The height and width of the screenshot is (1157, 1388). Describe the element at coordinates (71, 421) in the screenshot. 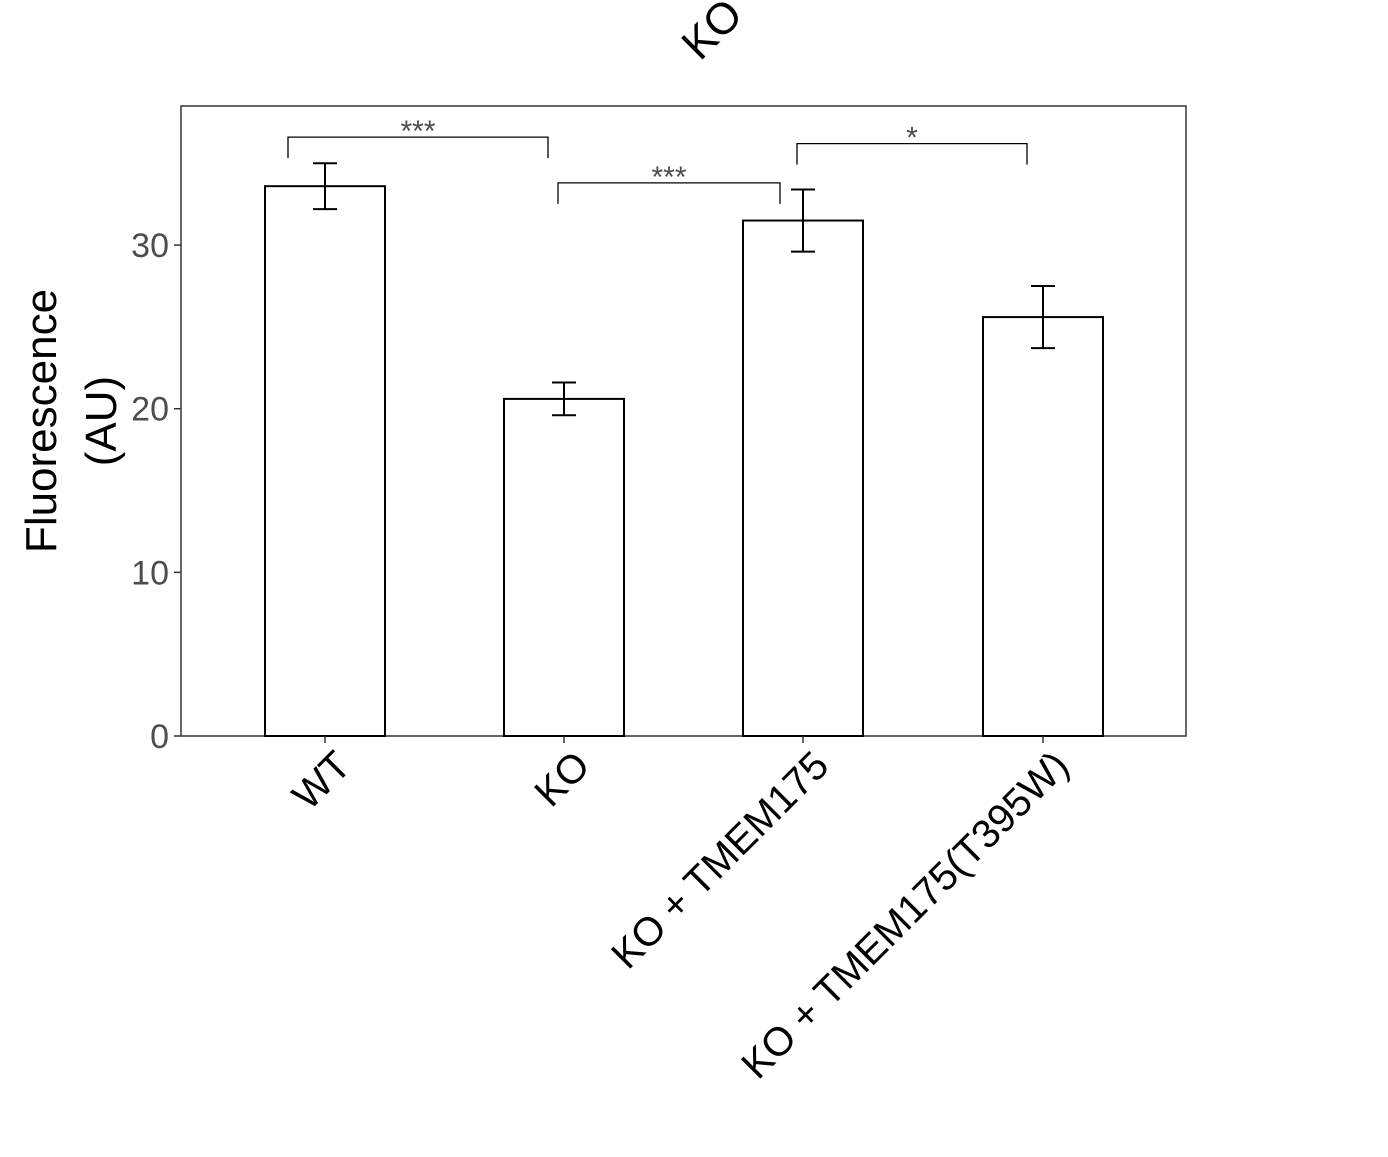

I see `y-axis-label: Fluorescence (AU)` at that location.